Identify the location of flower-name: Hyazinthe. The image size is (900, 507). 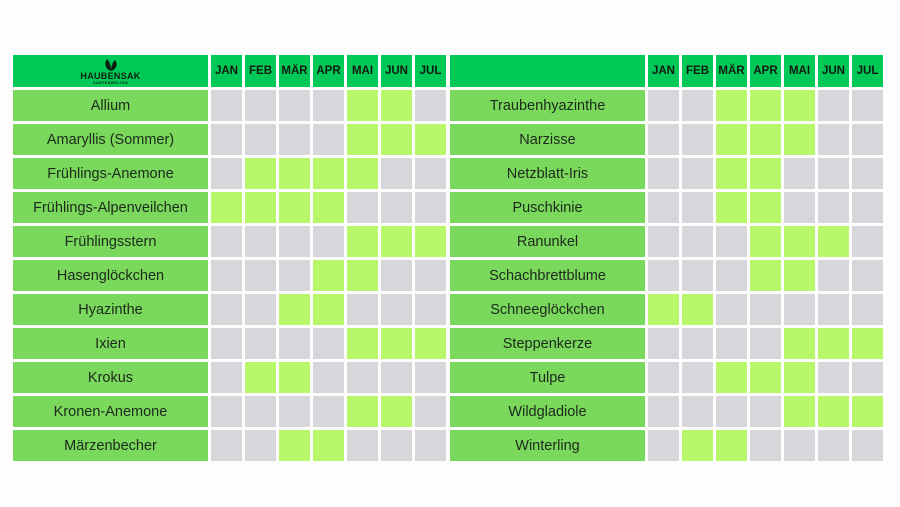
(110, 309).